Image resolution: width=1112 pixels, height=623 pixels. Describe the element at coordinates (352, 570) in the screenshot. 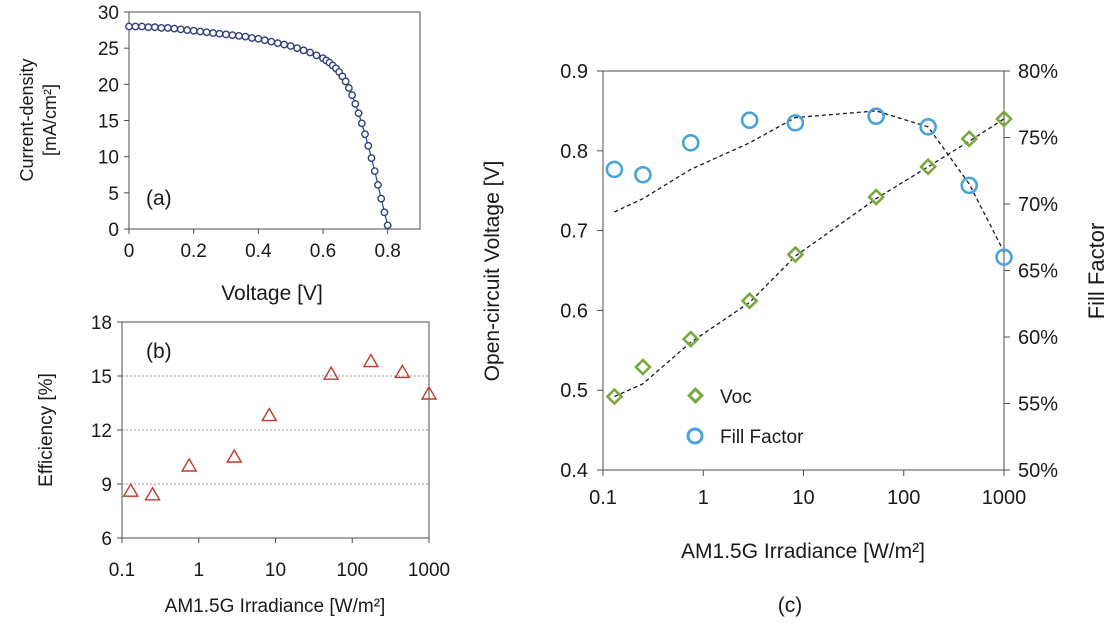

I see `x-tick-label: 100` at that location.